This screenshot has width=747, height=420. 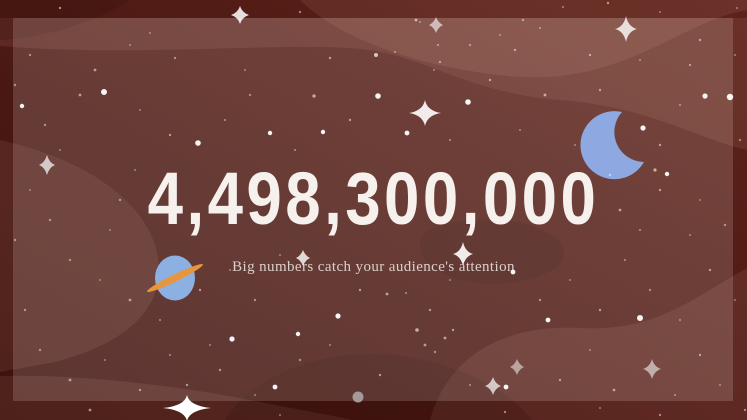 What do you see at coordinates (612, 145) in the screenshot?
I see `moon-icon` at bounding box center [612, 145].